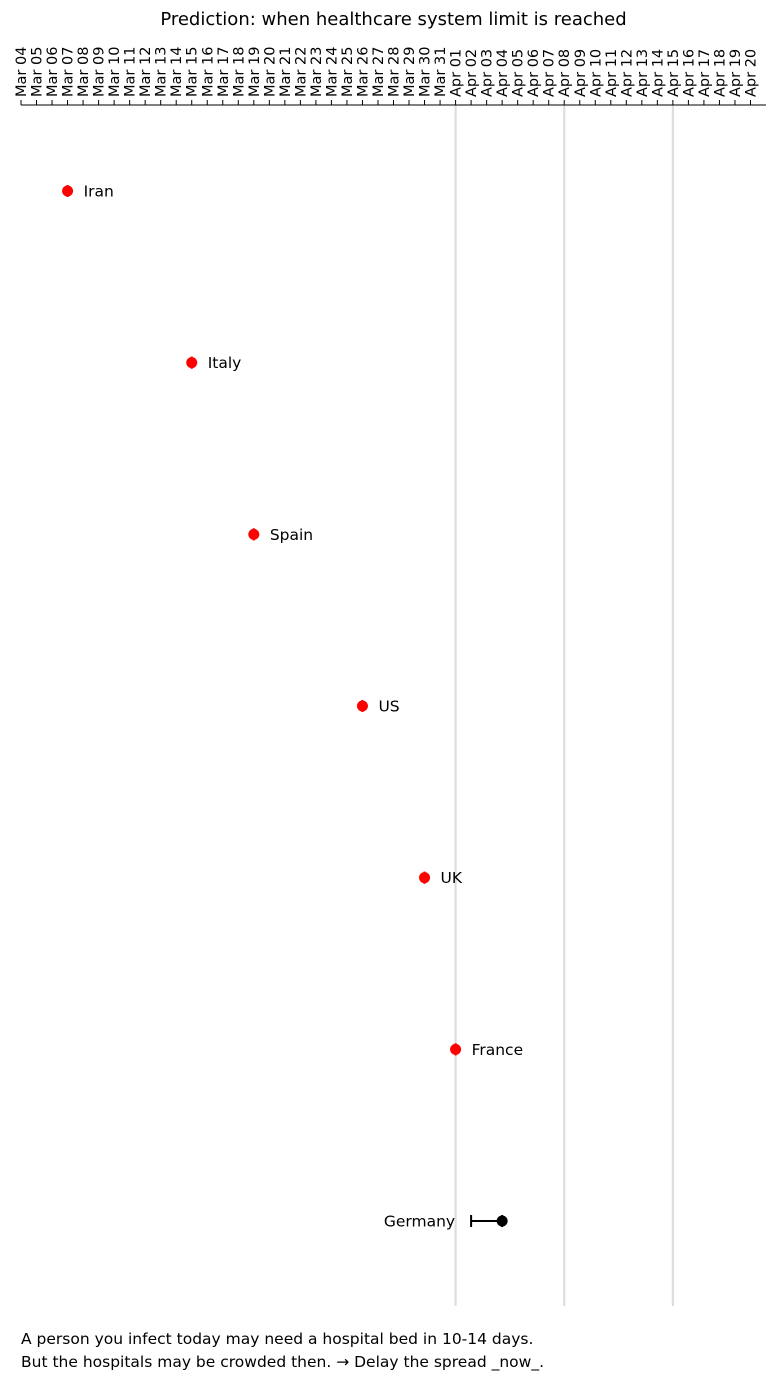  I want to click on x-tick-label: Mar 14, so click(177, 72).